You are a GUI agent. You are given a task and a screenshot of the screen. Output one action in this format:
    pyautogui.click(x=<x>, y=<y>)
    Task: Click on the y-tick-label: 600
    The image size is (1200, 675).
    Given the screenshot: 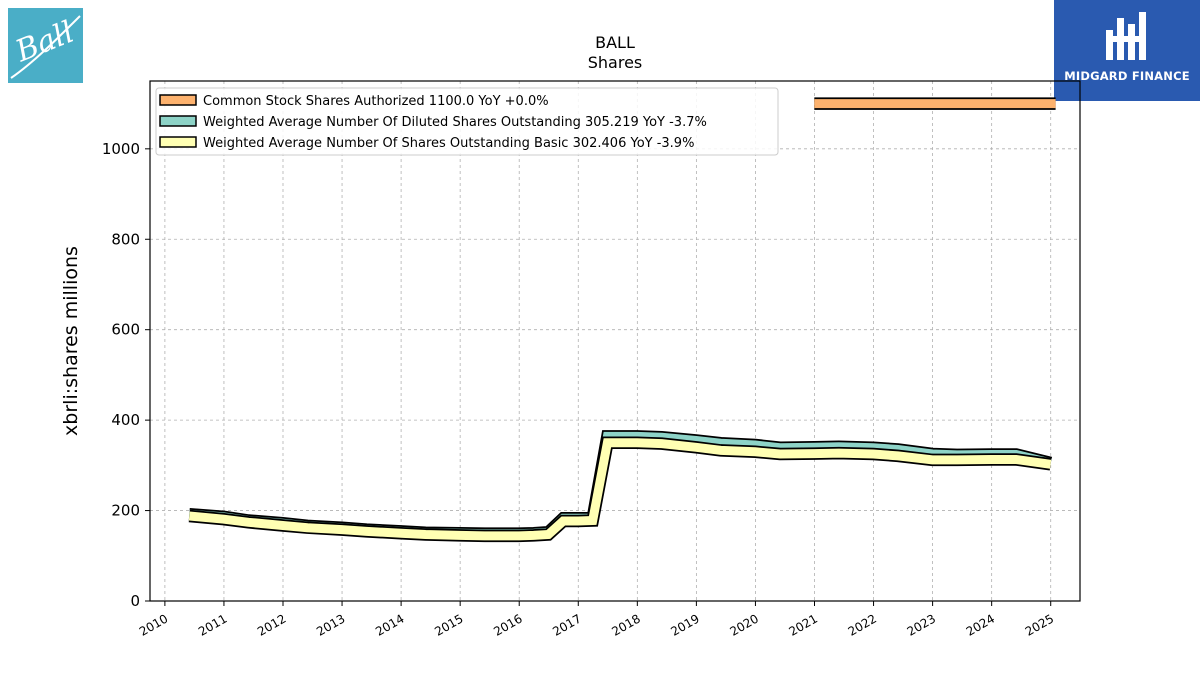 What is the action you would take?
    pyautogui.click(x=125, y=330)
    